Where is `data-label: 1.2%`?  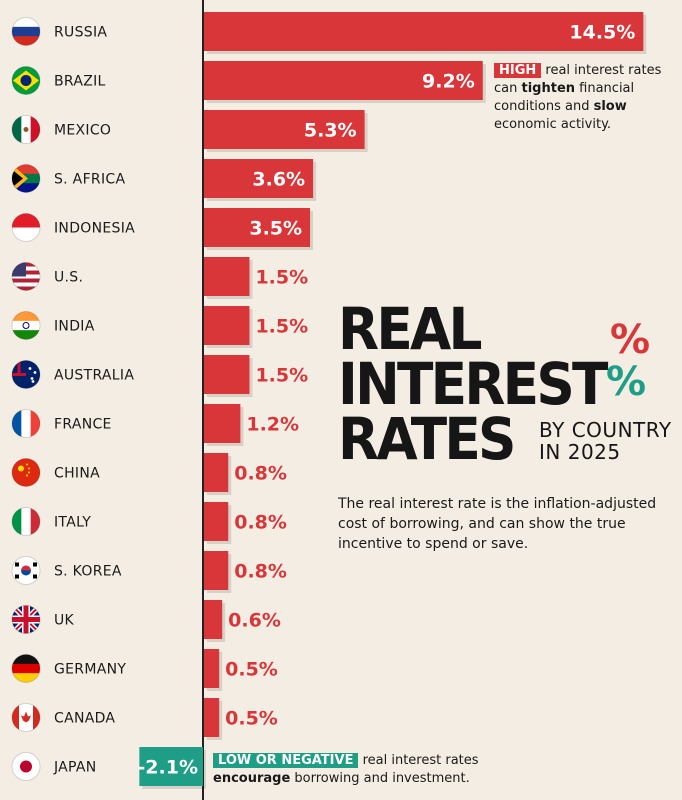 data-label: 1.2% is located at coordinates (272, 425).